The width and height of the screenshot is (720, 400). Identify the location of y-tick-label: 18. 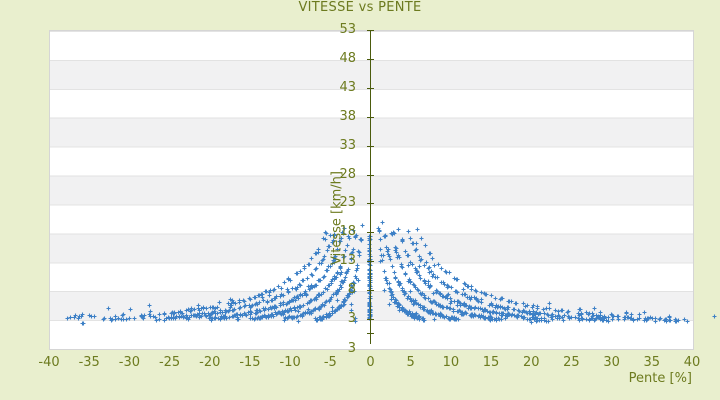
(347, 232).